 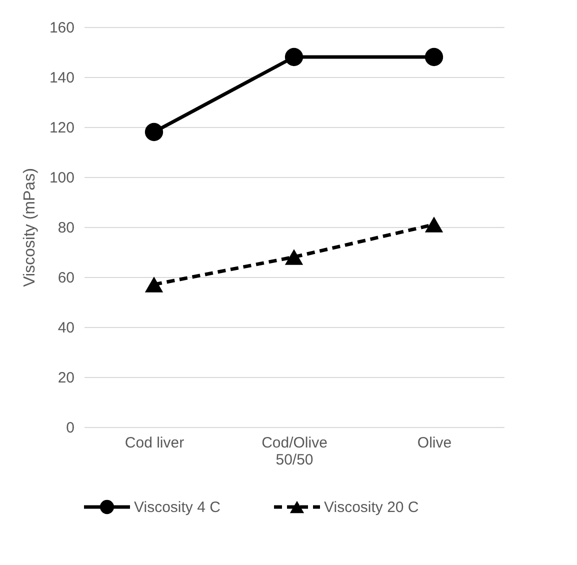 I want to click on x-tick-label: Cod/Olive 50/50, so click(x=295, y=451).